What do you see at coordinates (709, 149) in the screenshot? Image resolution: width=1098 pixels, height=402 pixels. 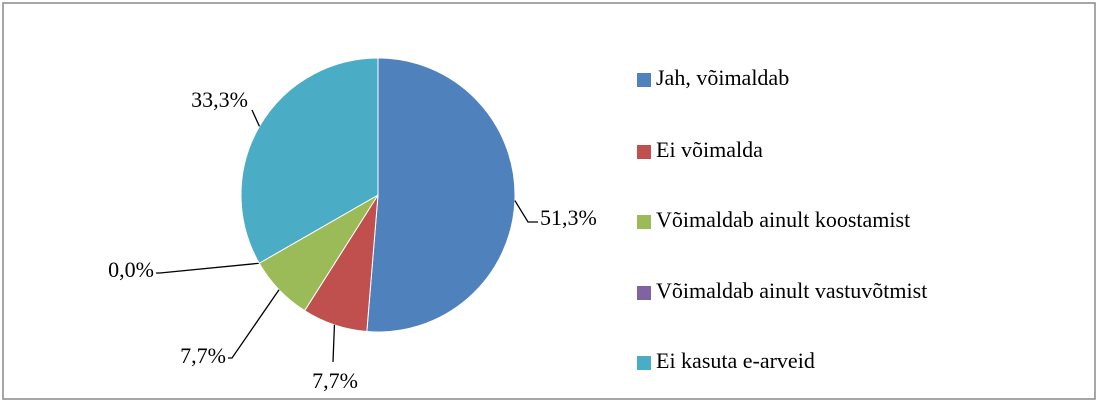 I see `legend-label: Ei võimalda` at bounding box center [709, 149].